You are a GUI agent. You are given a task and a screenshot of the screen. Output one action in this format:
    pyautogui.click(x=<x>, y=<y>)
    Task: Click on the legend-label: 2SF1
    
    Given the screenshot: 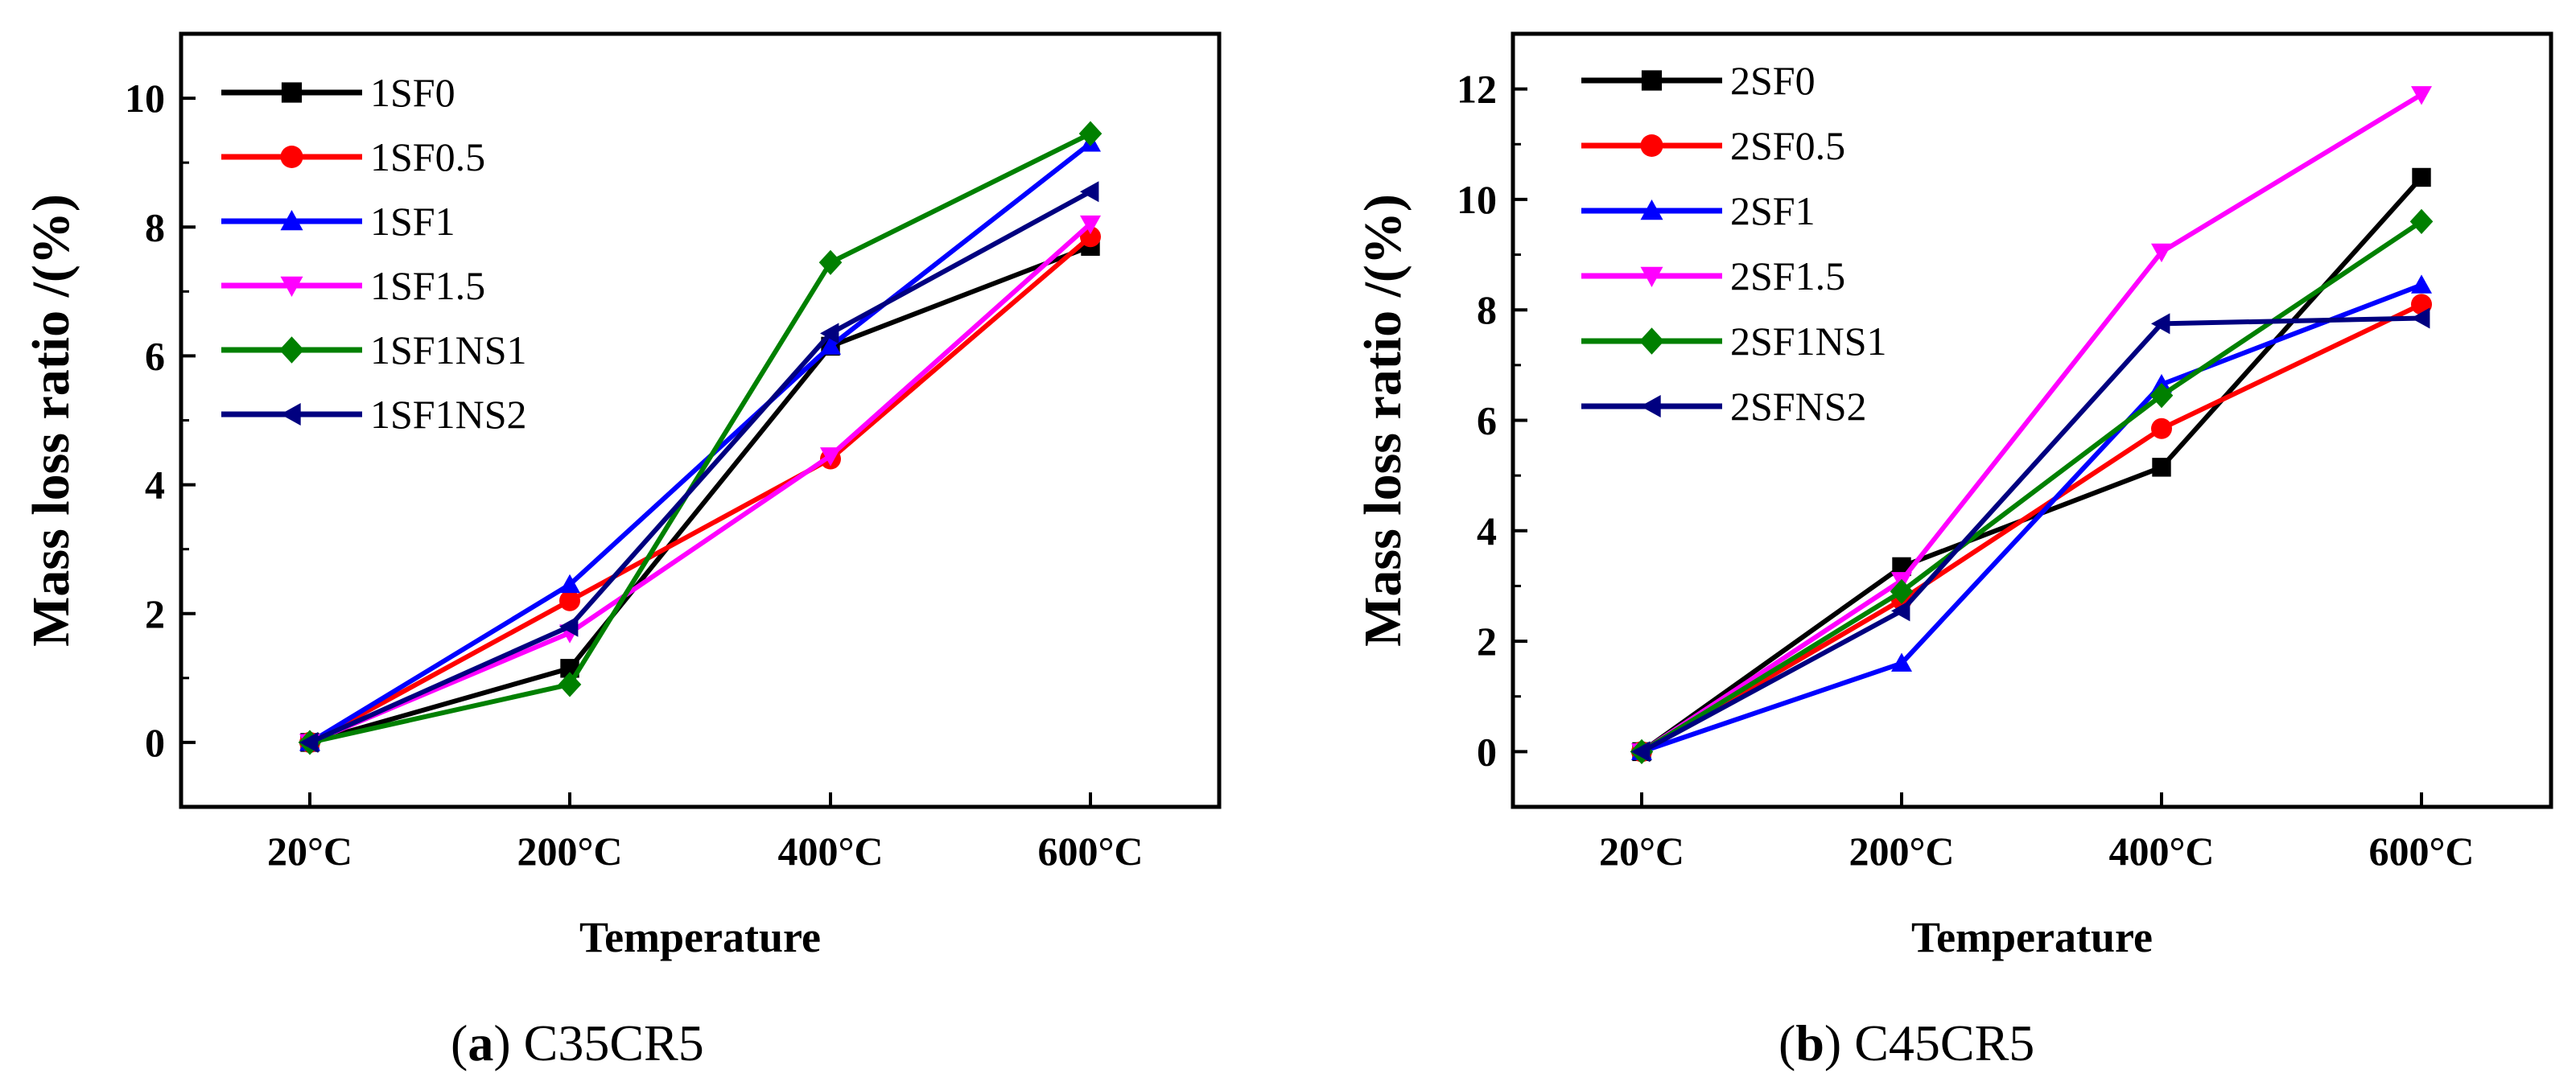 What is the action you would take?
    pyautogui.click(x=1773, y=210)
    